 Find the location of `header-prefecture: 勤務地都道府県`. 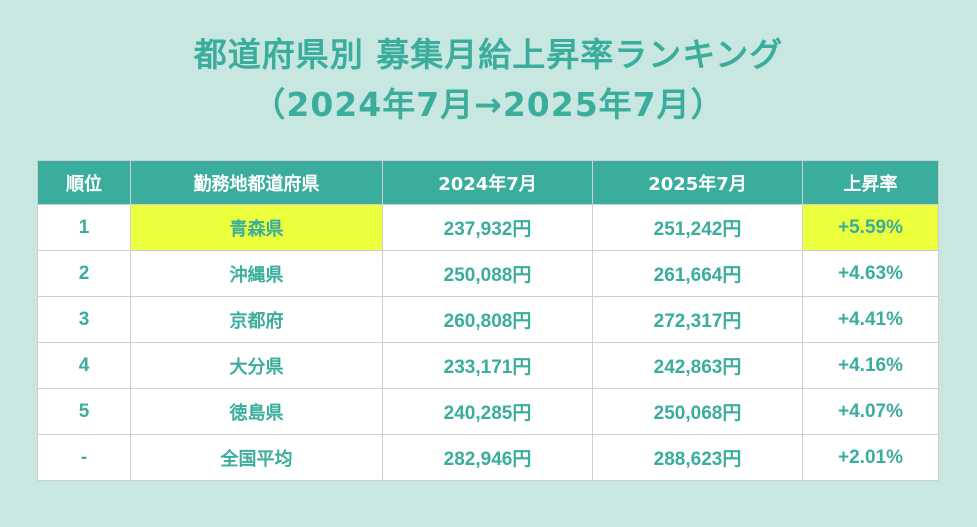

header-prefecture: 勤務地都道府県 is located at coordinates (256, 182).